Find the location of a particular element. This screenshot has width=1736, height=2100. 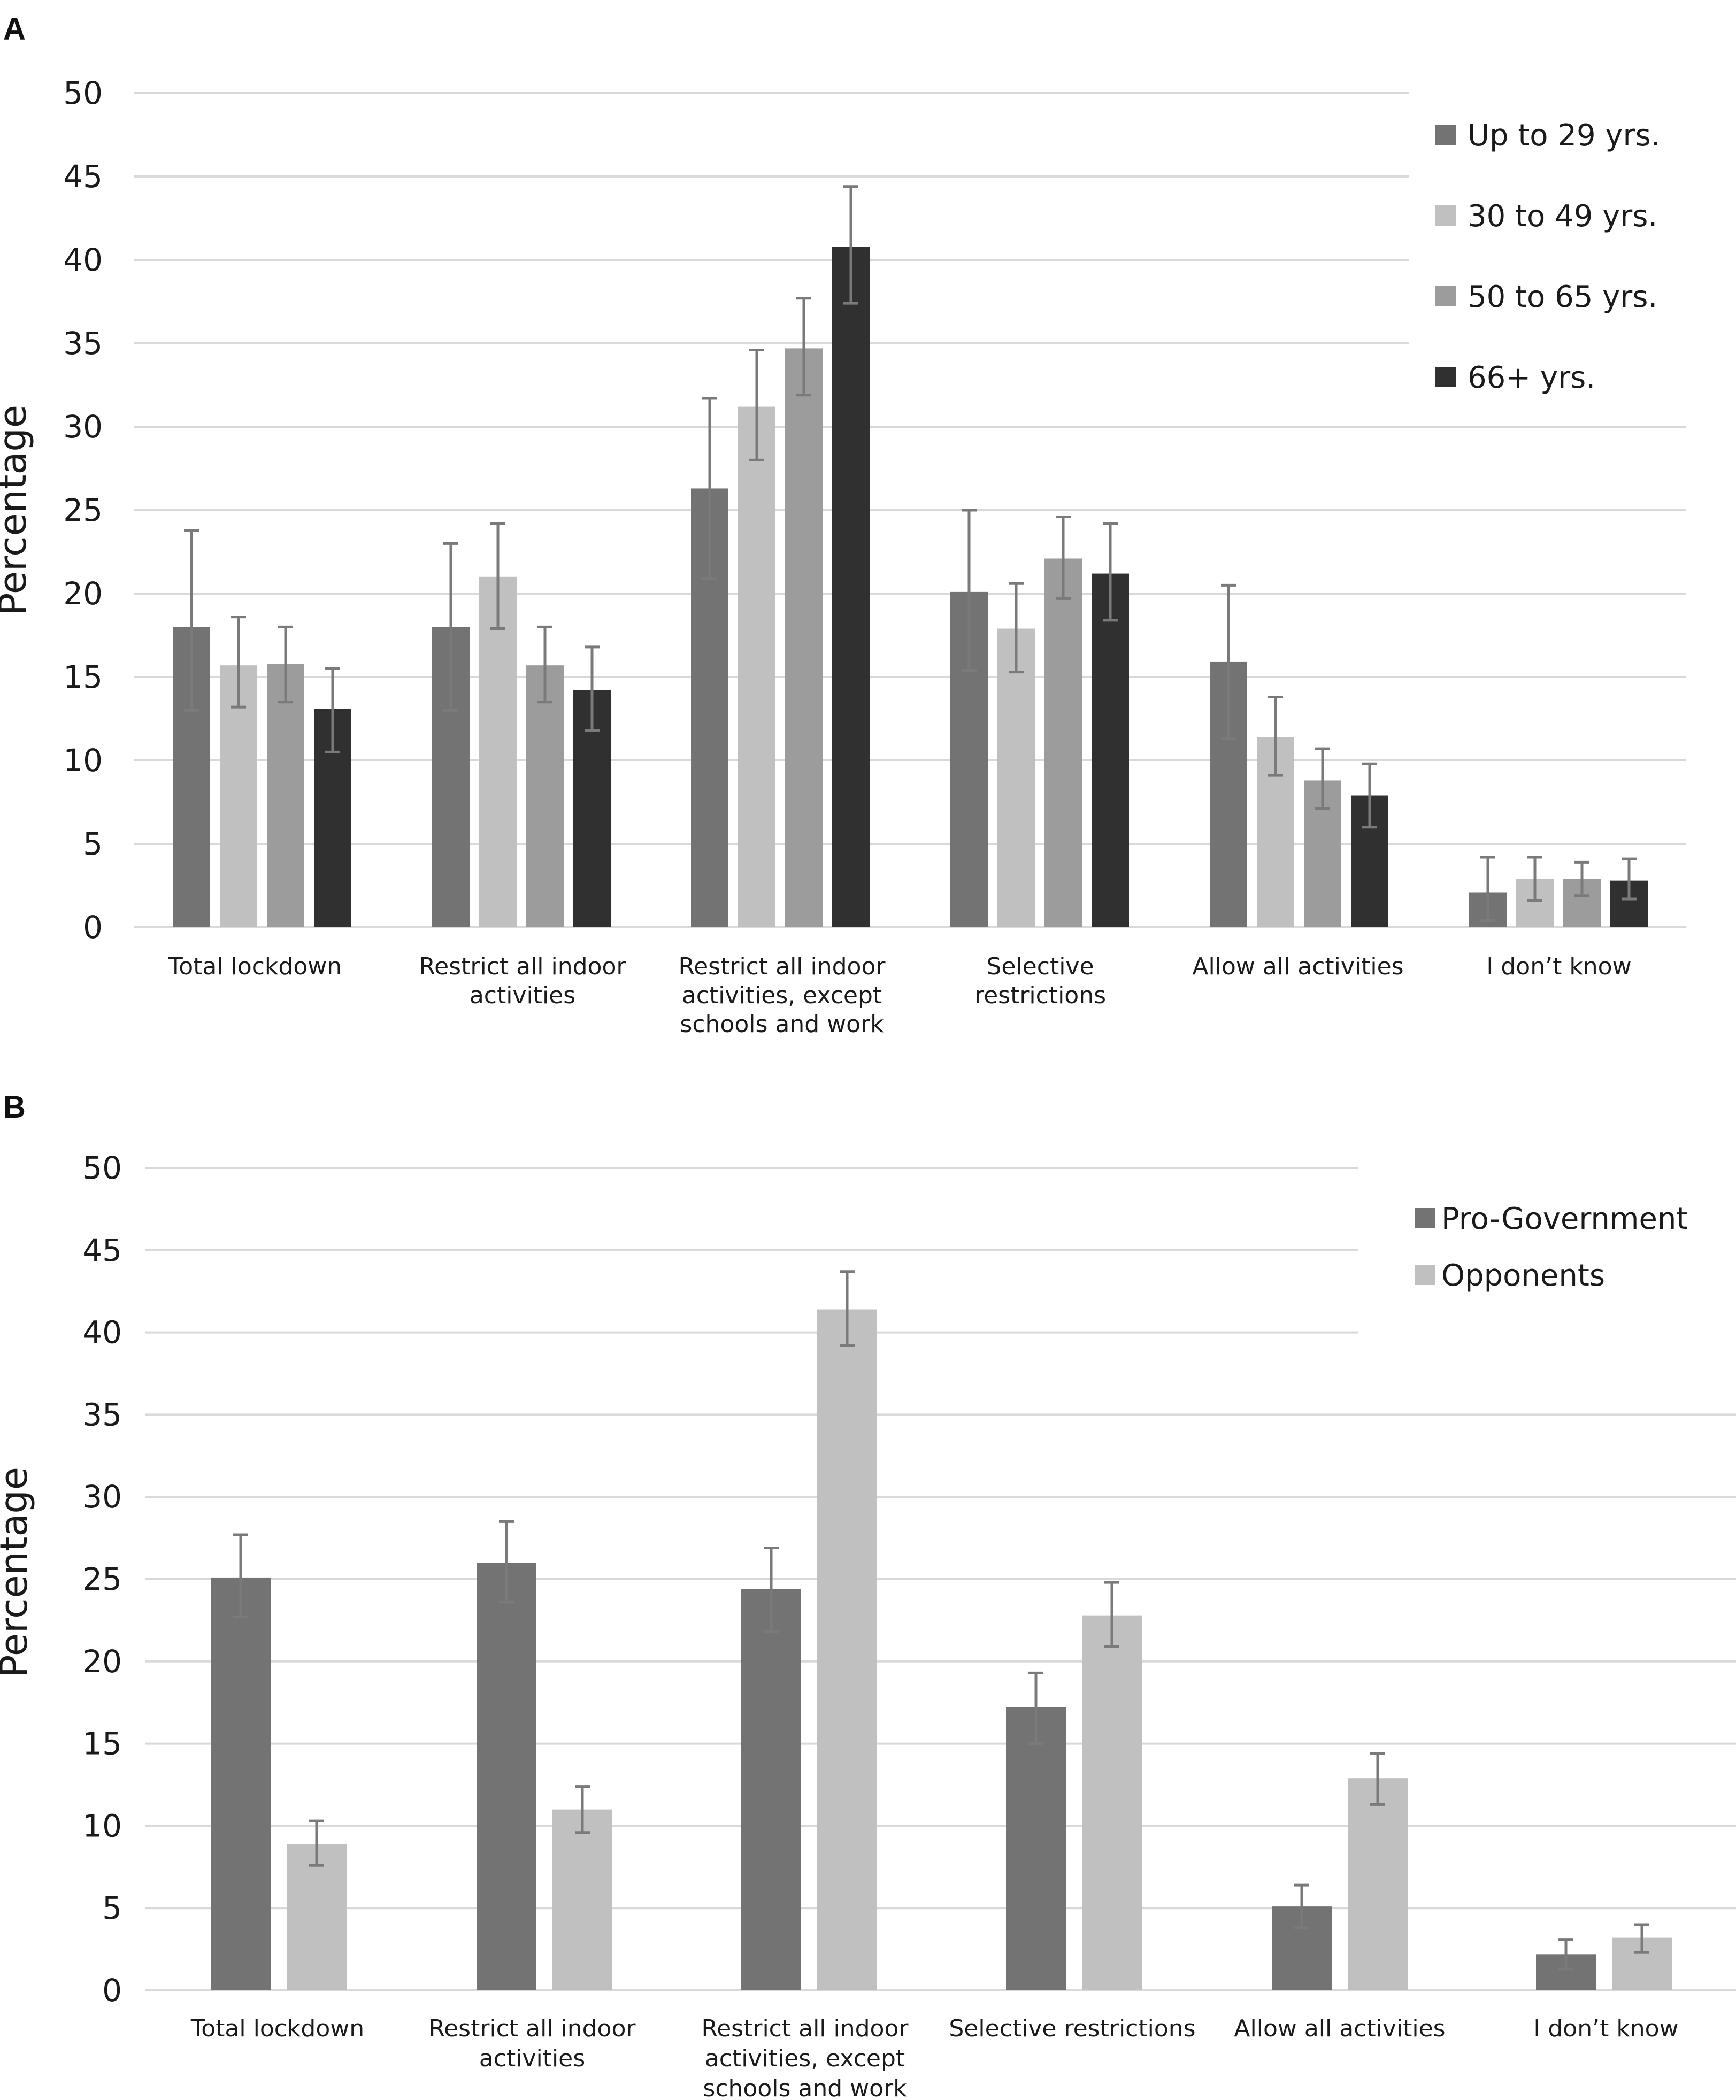

b-category-label-line: Selective restrictions is located at coordinates (1072, 2029).